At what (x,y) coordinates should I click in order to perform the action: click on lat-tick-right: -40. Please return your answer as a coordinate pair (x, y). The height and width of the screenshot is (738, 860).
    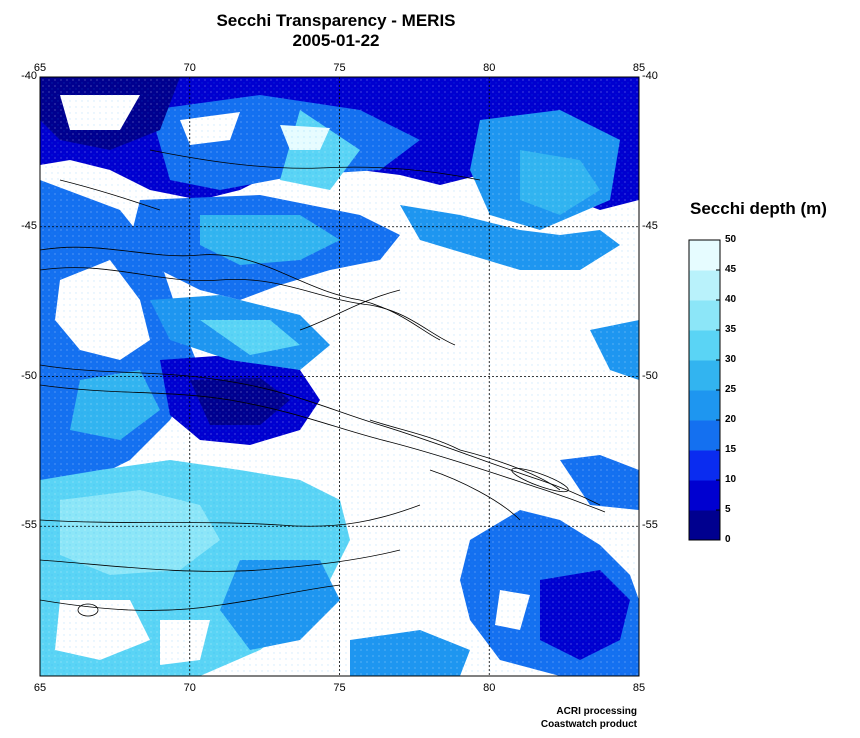
    Looking at the image, I should click on (650, 76).